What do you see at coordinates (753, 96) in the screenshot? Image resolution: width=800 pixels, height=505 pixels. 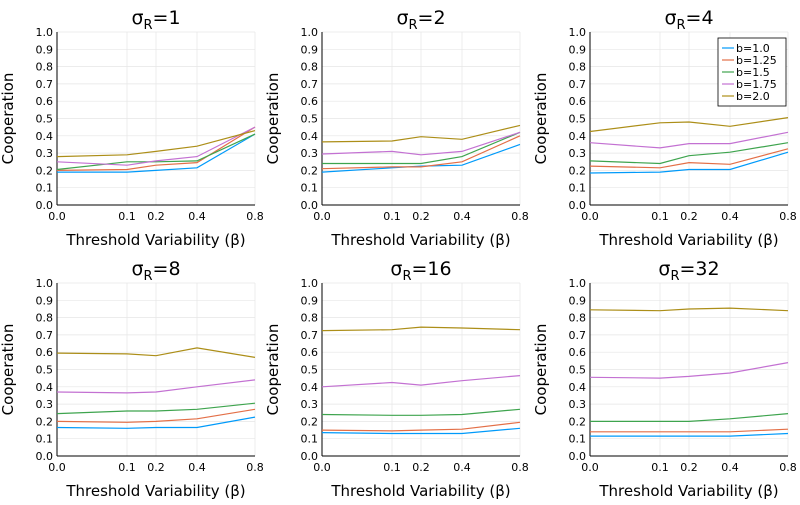 I see `legend-label: b=2.0` at bounding box center [753, 96].